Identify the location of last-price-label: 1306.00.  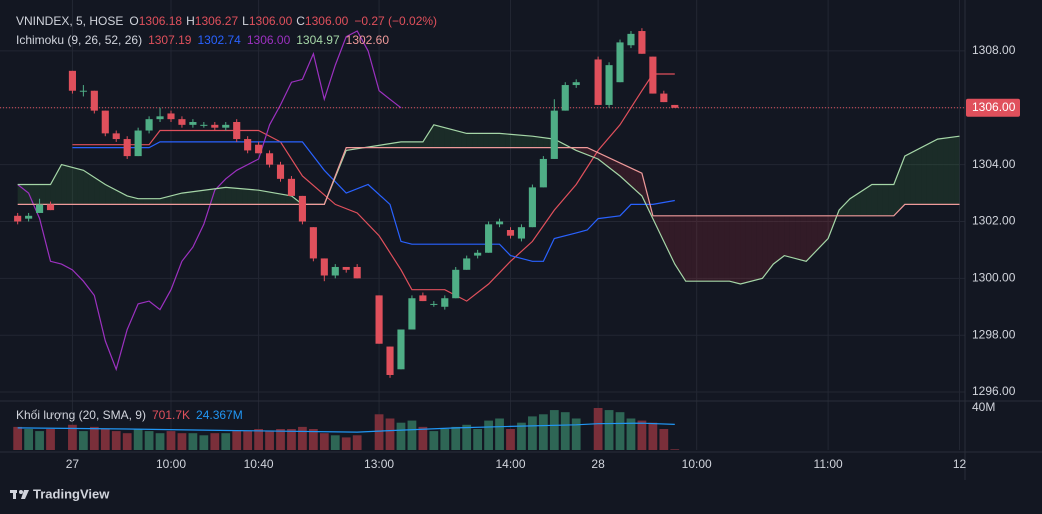
(994, 107).